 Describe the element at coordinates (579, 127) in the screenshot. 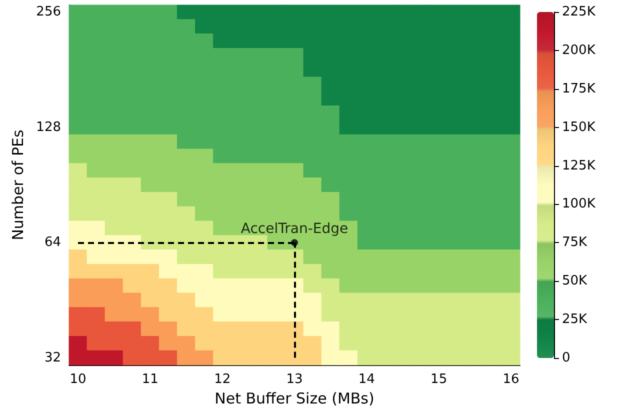

I see `color-bar-label: 150K` at that location.